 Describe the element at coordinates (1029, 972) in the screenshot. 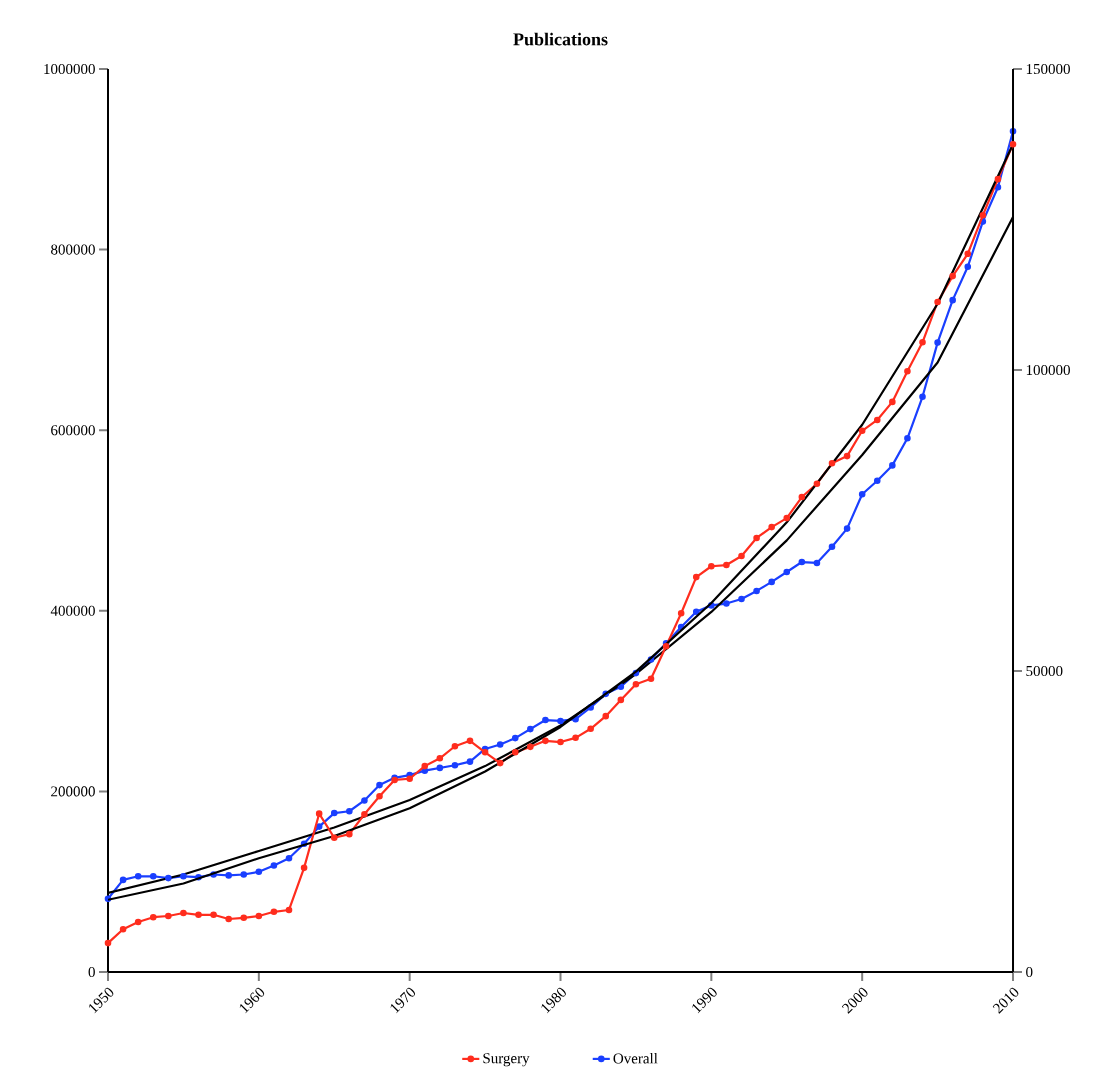

I see `y2-tick-label: 0` at that location.